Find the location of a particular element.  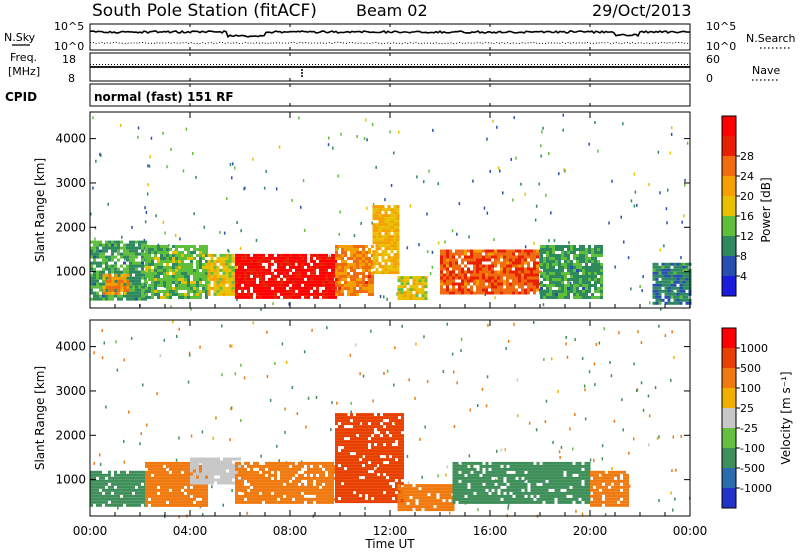

power-region-1-cell is located at coordinates (122, 275).